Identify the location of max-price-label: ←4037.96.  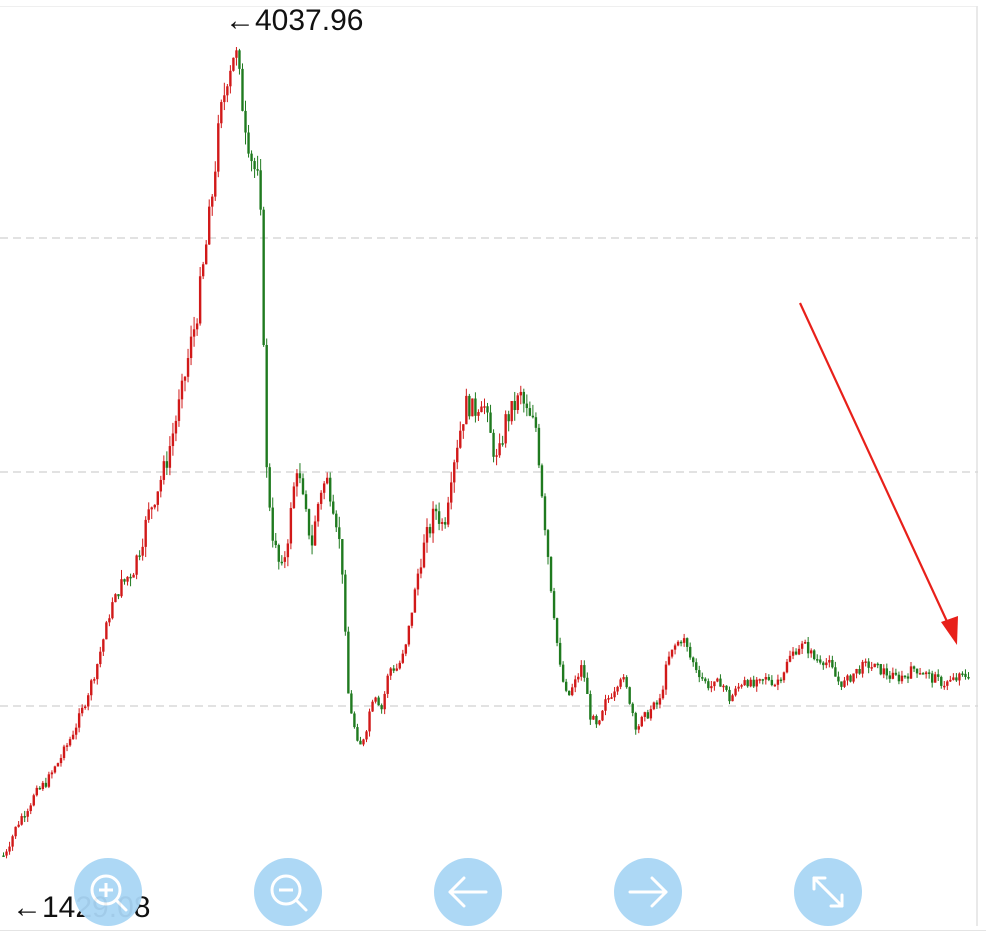
(294, 20).